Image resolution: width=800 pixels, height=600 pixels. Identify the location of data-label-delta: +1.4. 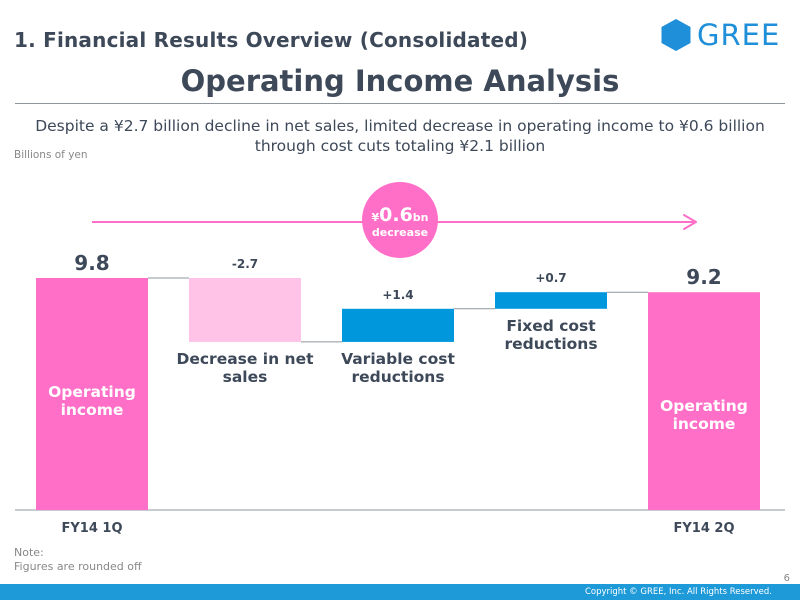
(397, 295).